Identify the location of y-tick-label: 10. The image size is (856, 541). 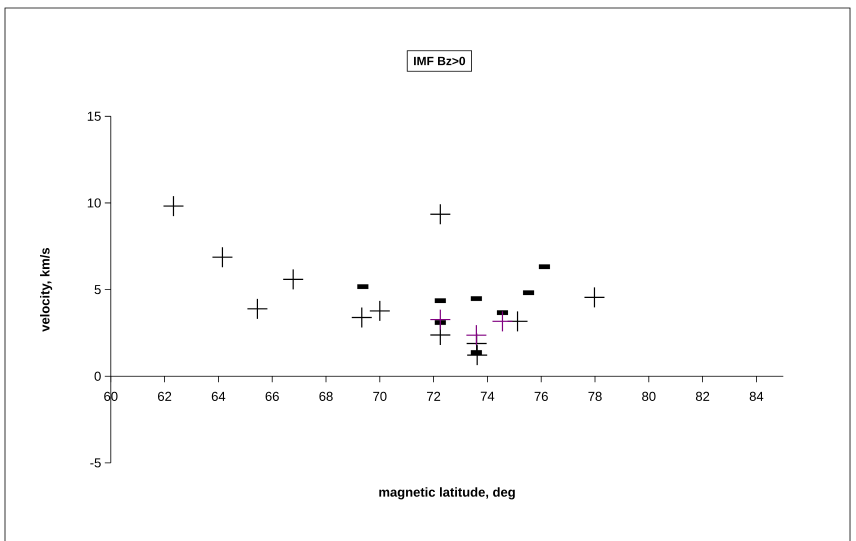
(94, 203).